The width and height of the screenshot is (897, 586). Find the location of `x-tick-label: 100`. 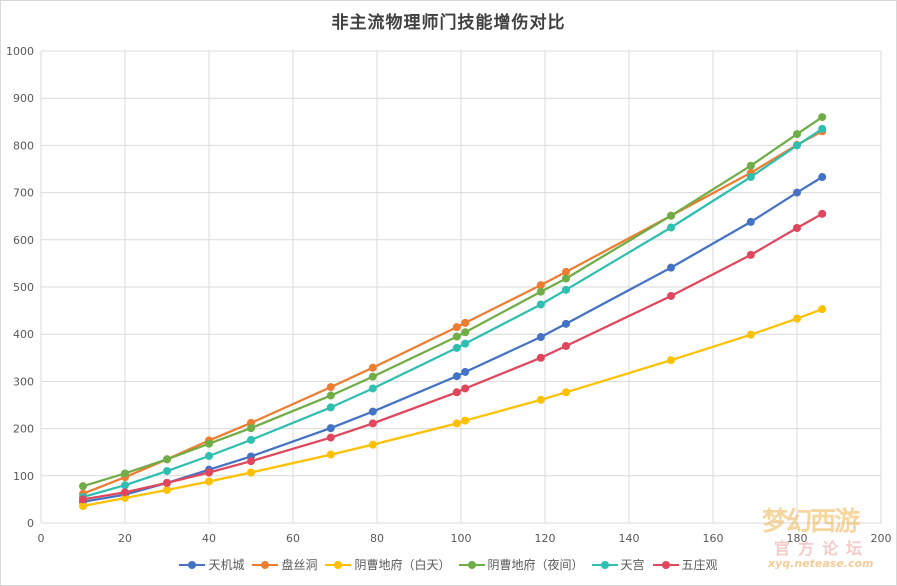

x-tick-label: 100 is located at coordinates (461, 538).